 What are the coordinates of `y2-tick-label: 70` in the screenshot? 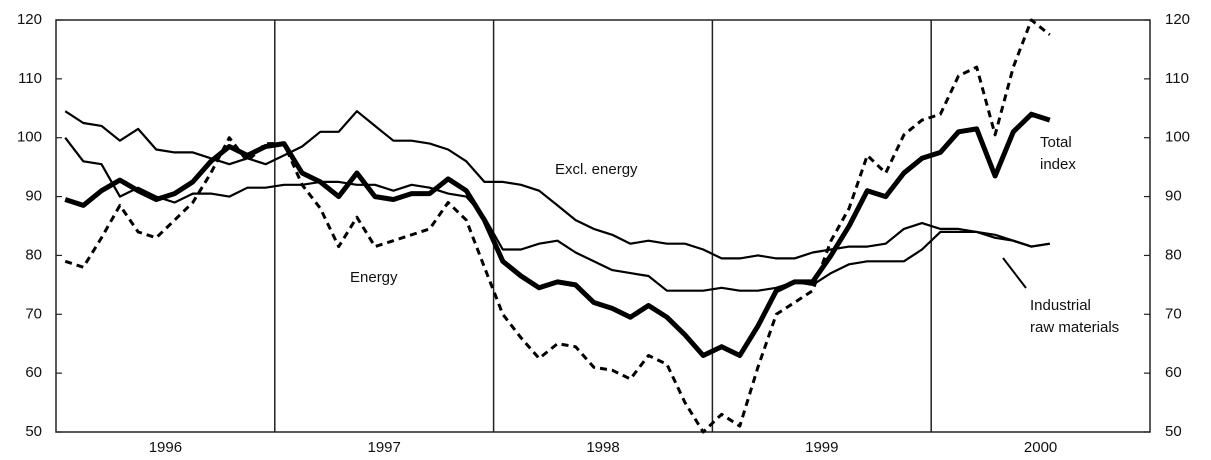 It's located at (1173, 313).